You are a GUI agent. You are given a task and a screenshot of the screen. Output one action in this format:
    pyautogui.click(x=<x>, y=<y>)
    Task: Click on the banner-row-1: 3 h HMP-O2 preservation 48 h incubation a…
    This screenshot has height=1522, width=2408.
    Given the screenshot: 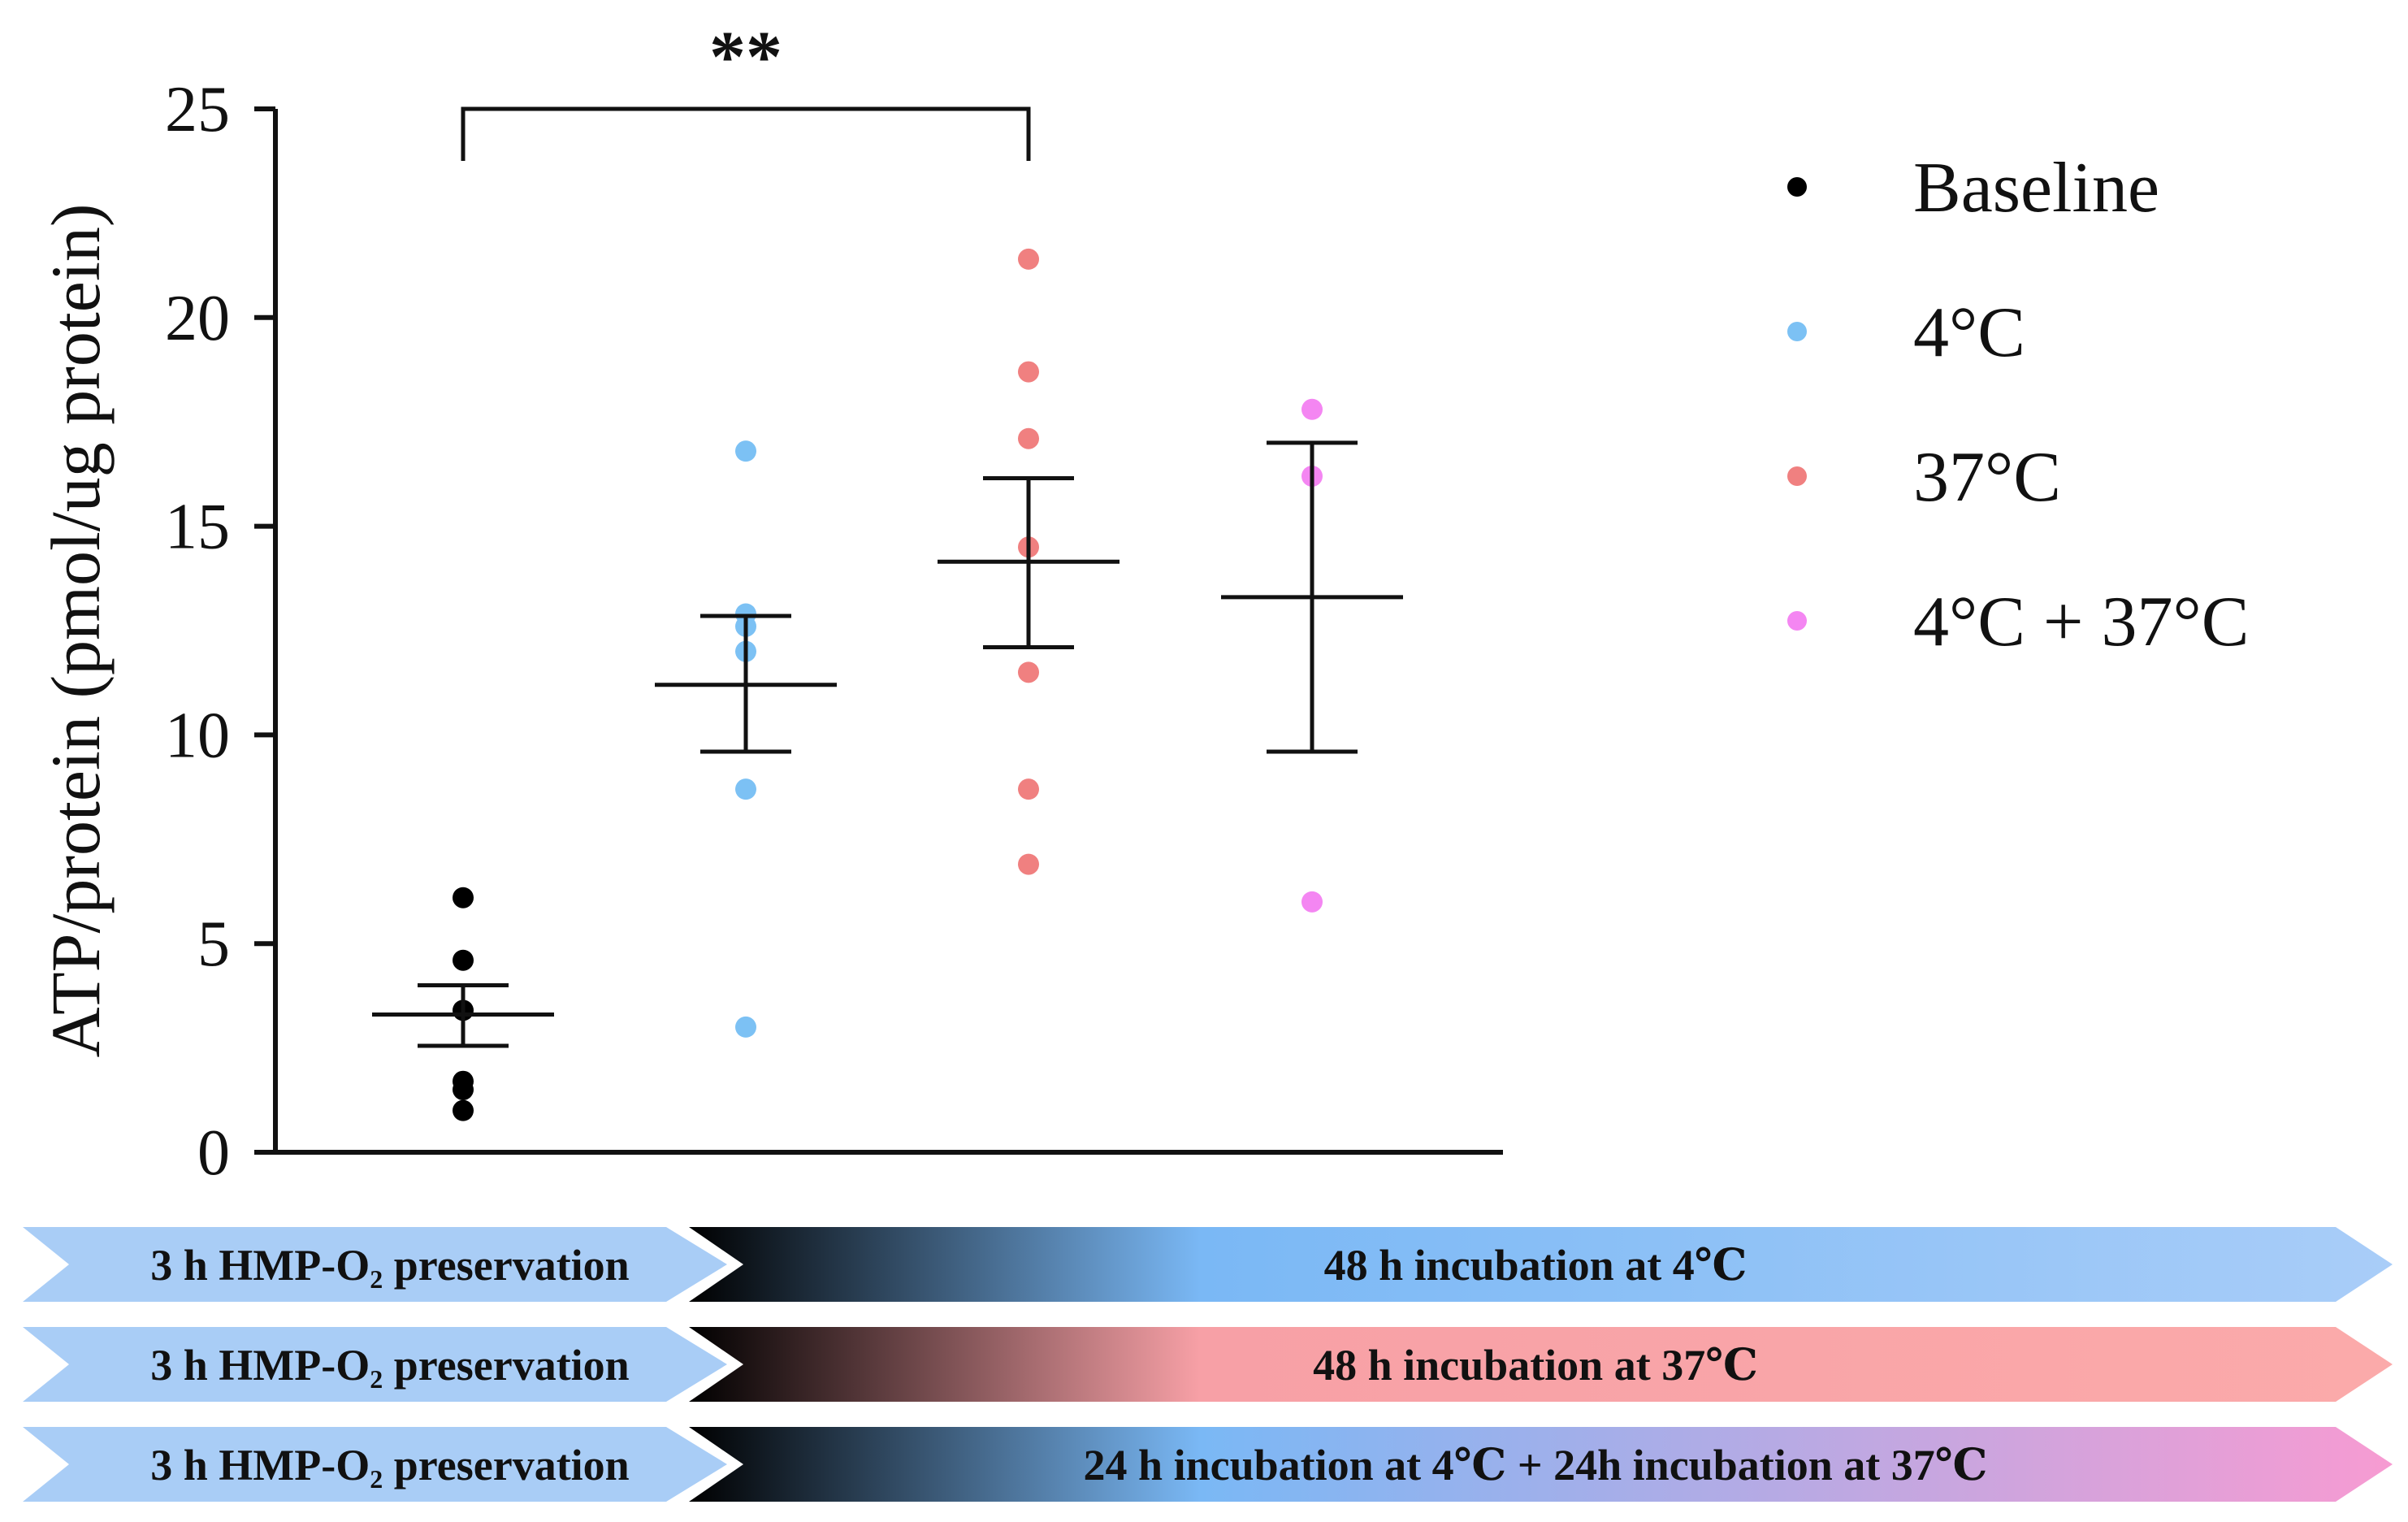 What is the action you would take?
    pyautogui.click(x=1208, y=1364)
    